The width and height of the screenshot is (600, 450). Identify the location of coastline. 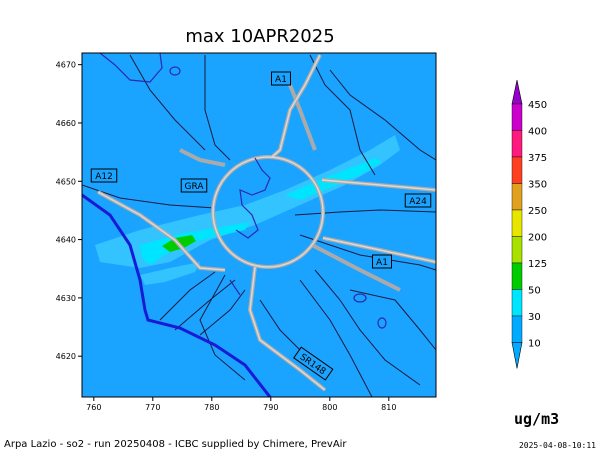
(177, 295).